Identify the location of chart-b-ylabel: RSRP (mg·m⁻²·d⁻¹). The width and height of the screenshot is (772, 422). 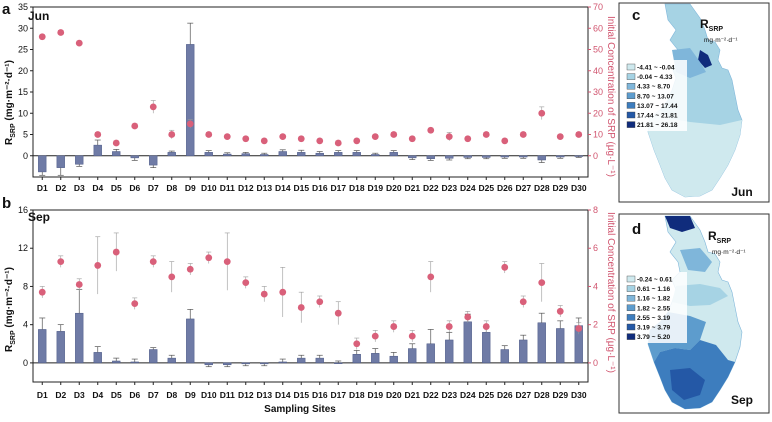
(10, 309).